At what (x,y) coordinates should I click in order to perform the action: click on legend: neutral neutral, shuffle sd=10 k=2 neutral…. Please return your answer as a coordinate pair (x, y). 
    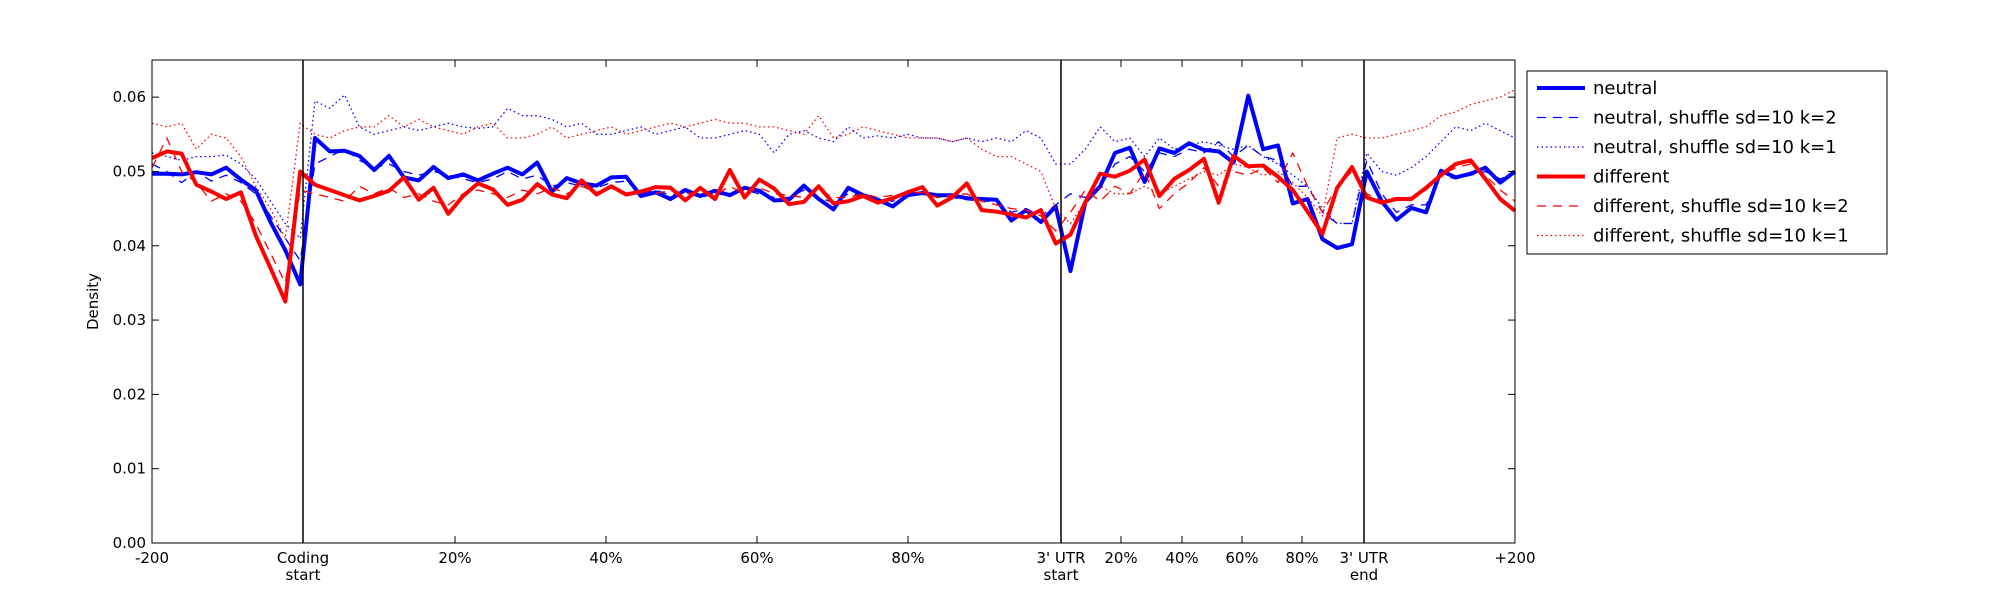
    Looking at the image, I should click on (1707, 162).